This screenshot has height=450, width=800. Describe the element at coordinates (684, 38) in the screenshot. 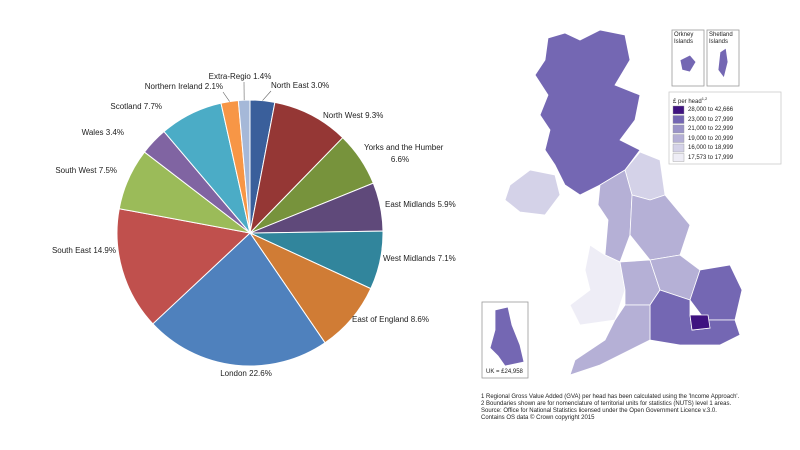

I see `inset-title: Orkney Islands` at that location.